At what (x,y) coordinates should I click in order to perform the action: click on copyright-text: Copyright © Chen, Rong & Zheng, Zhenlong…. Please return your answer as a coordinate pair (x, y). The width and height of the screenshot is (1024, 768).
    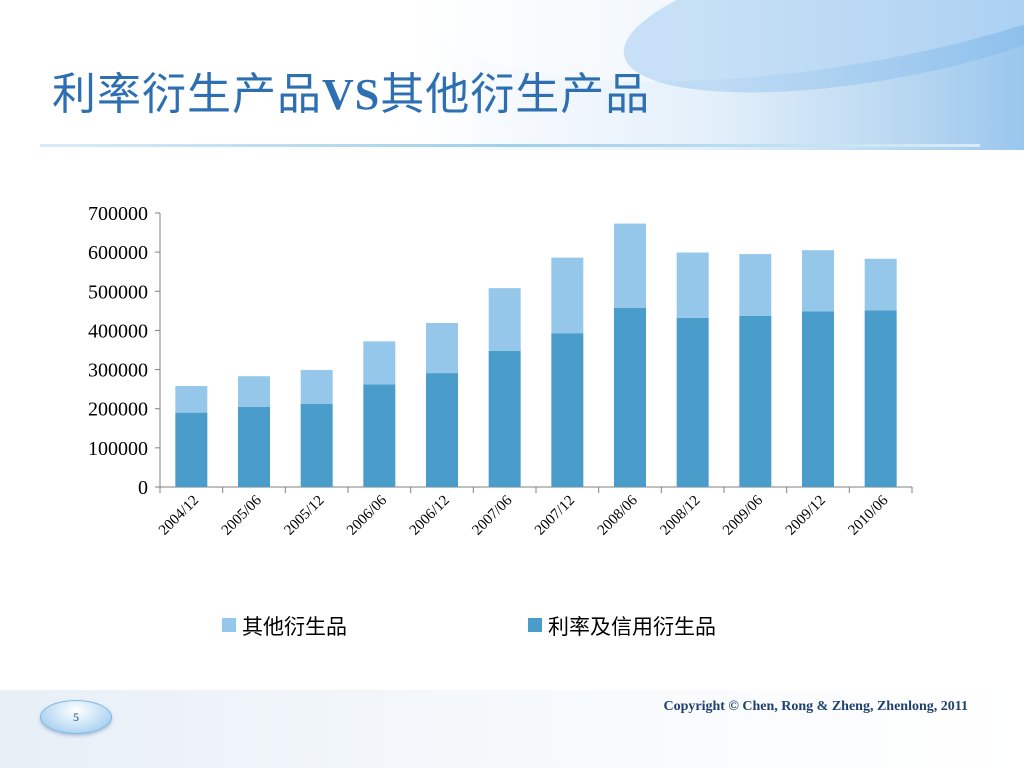
    Looking at the image, I should click on (815, 706).